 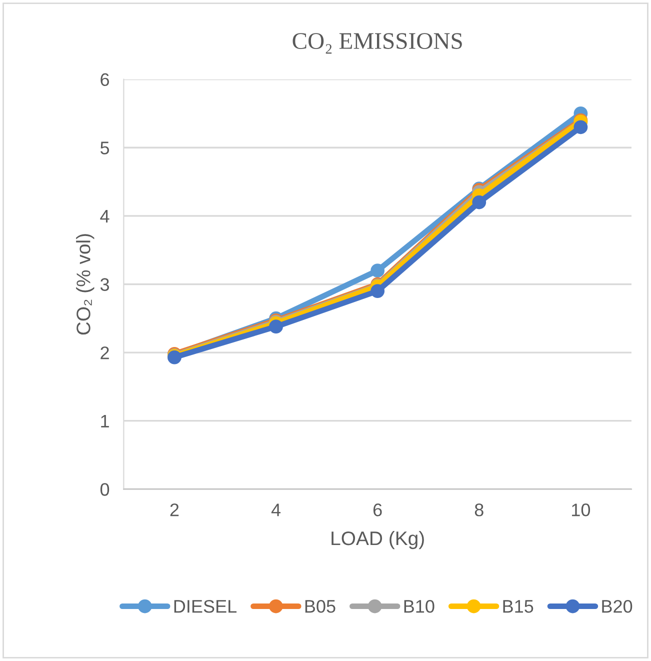 I want to click on legend-label: B15, so click(x=518, y=606).